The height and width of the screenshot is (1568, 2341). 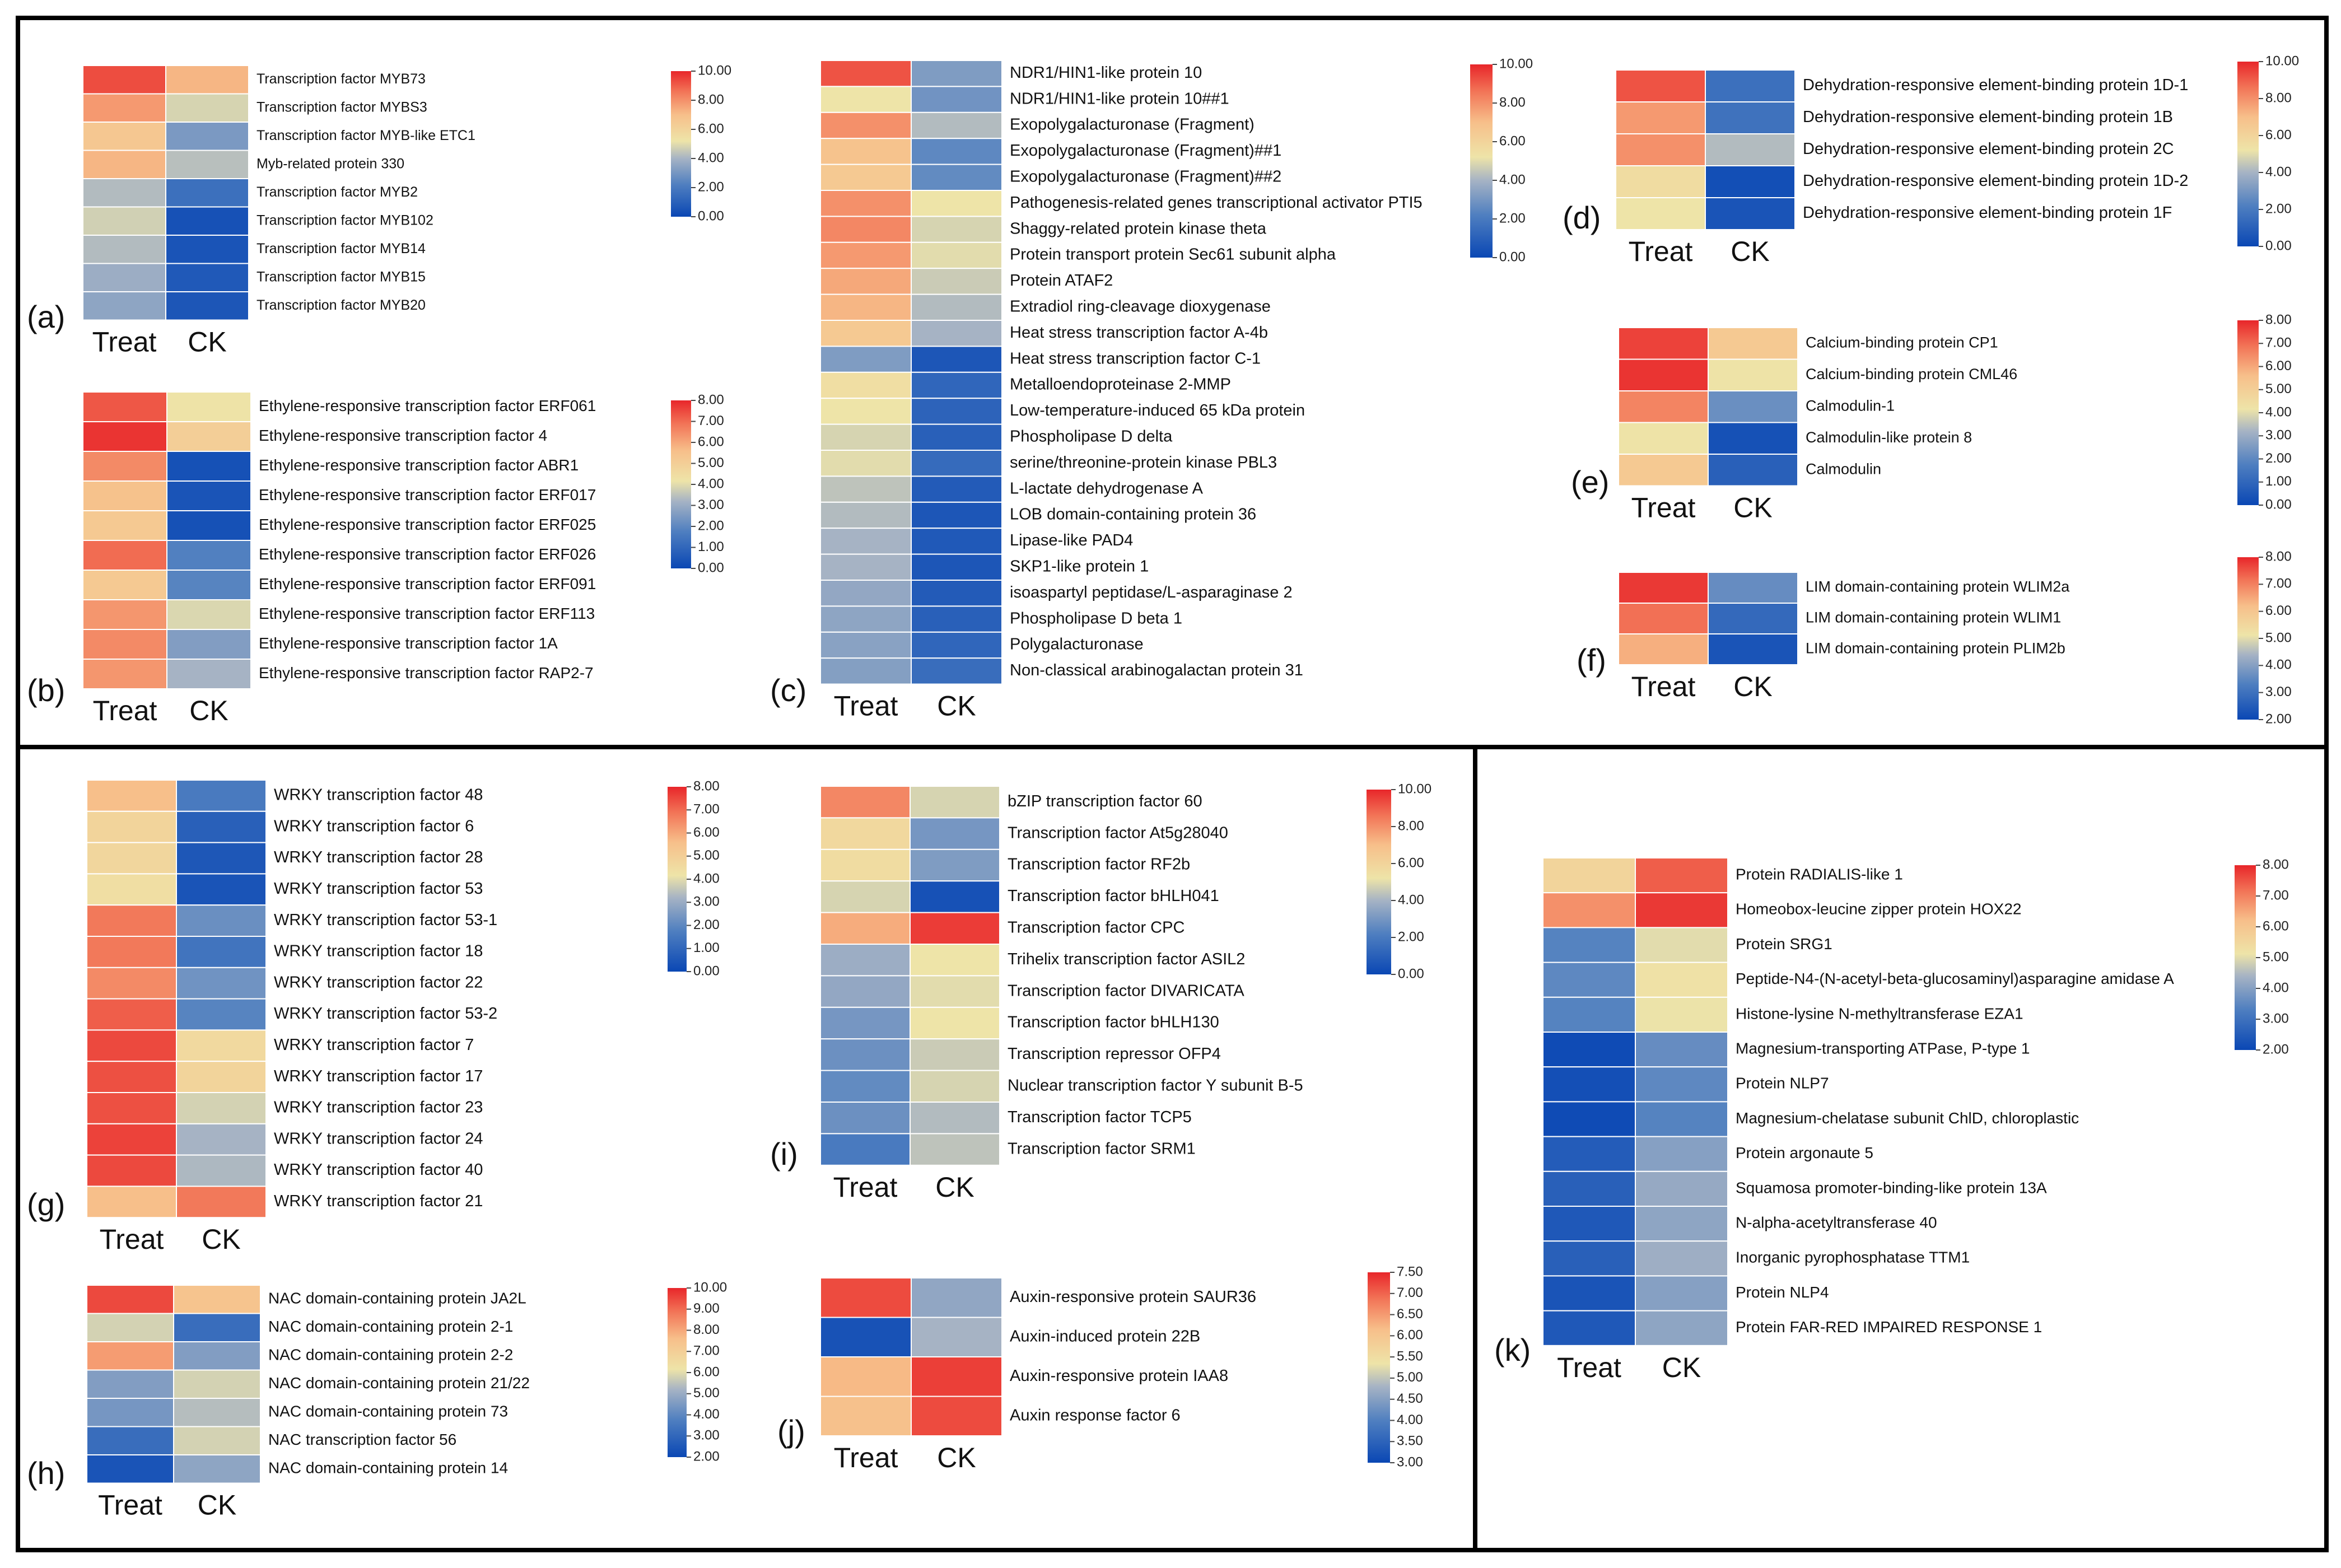 I want to click on row-label: Calmodulin, so click(x=1843, y=469).